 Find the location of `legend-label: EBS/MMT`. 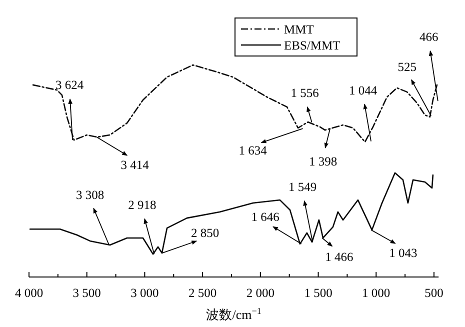

legend-label: EBS/MMT is located at coordinates (312, 45).